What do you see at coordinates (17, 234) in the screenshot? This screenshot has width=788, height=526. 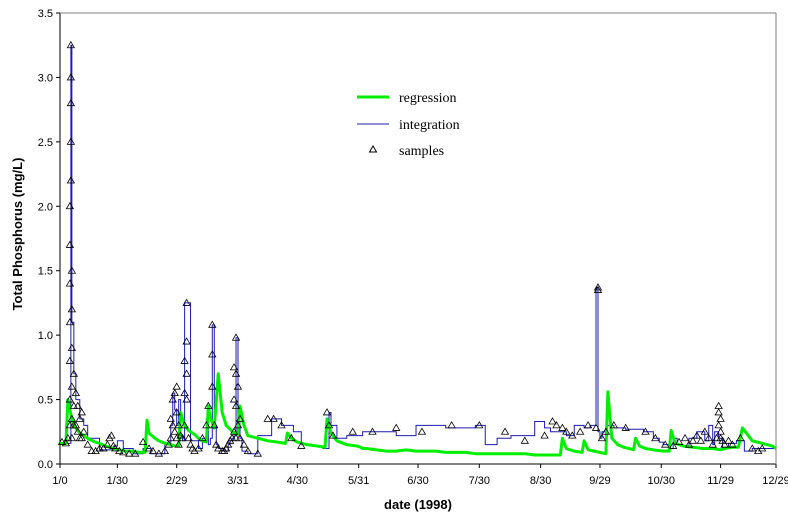 I see `y-axis-title: Total Phosphorus (mg/L)` at bounding box center [17, 234].